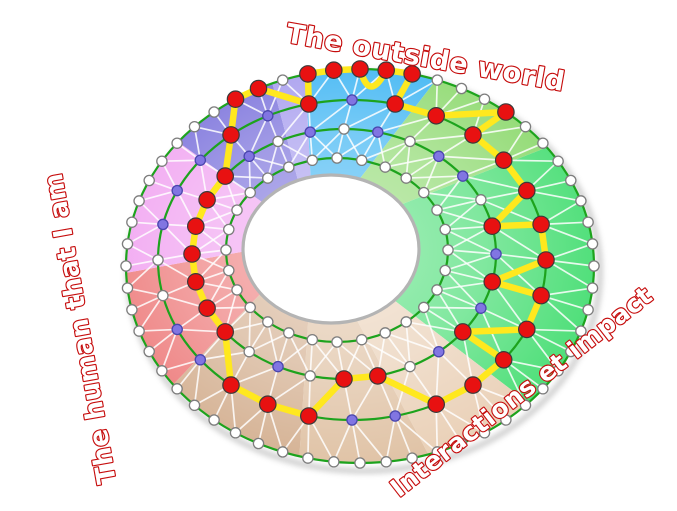 This screenshot has height=511, width=677. What do you see at coordinates (331, 249) in the screenshot?
I see `donut-hole` at bounding box center [331, 249].